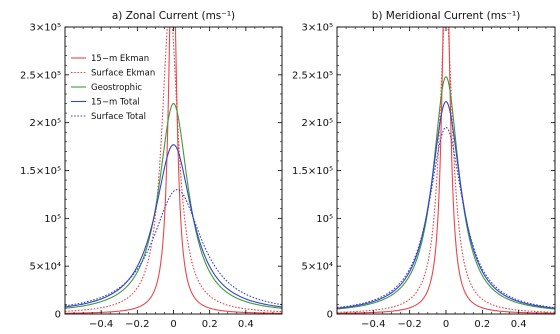 This screenshot has width=560, height=334. Describe the element at coordinates (123, 74) in the screenshot. I see `legend-label-2: Surface Ekman` at that location.